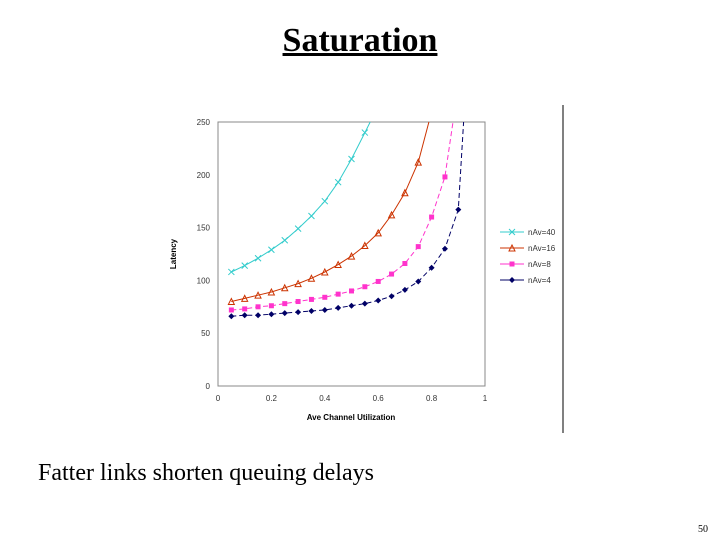 This screenshot has height=540, width=720. Describe the element at coordinates (432, 398) in the screenshot. I see `x-tick-label: 0.8` at that location.